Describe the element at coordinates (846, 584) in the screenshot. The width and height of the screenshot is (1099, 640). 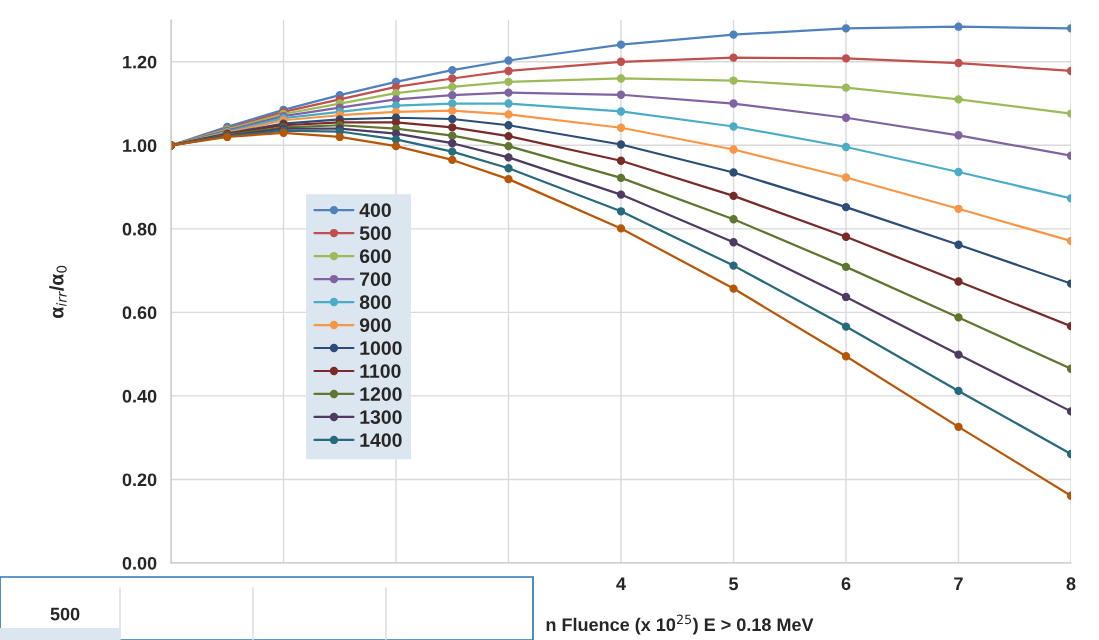
I see `x-tick-label: 6` at that location.